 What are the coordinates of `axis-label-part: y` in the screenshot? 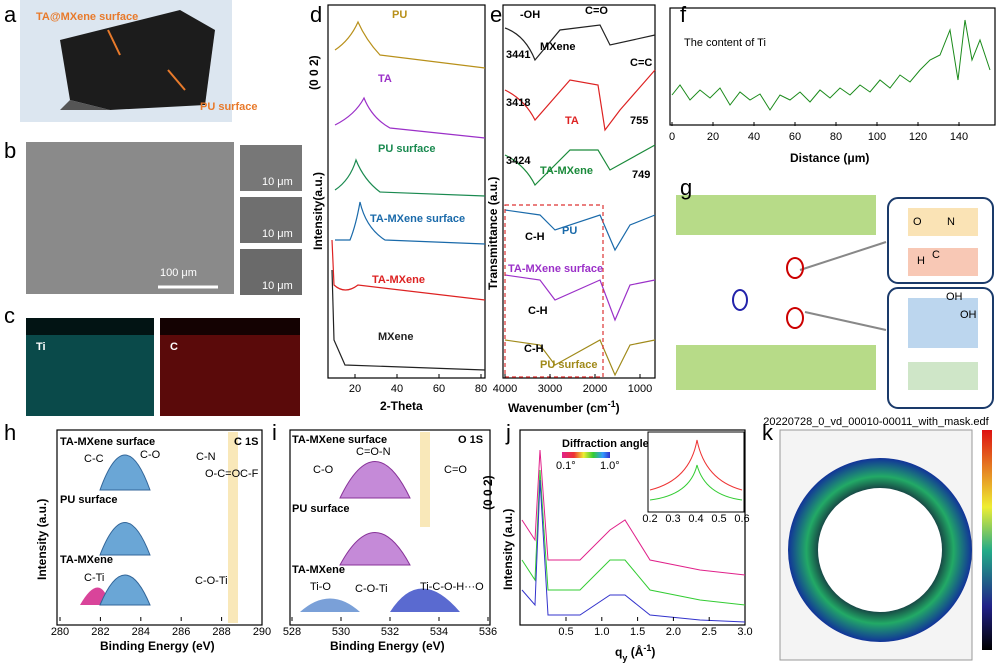 It's located at (624, 658).